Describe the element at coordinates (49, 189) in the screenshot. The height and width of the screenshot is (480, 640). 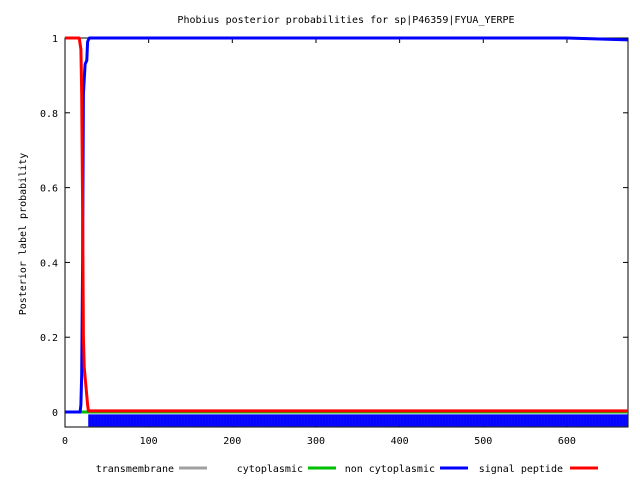
I see `y-tick-label: 0.6` at that location.